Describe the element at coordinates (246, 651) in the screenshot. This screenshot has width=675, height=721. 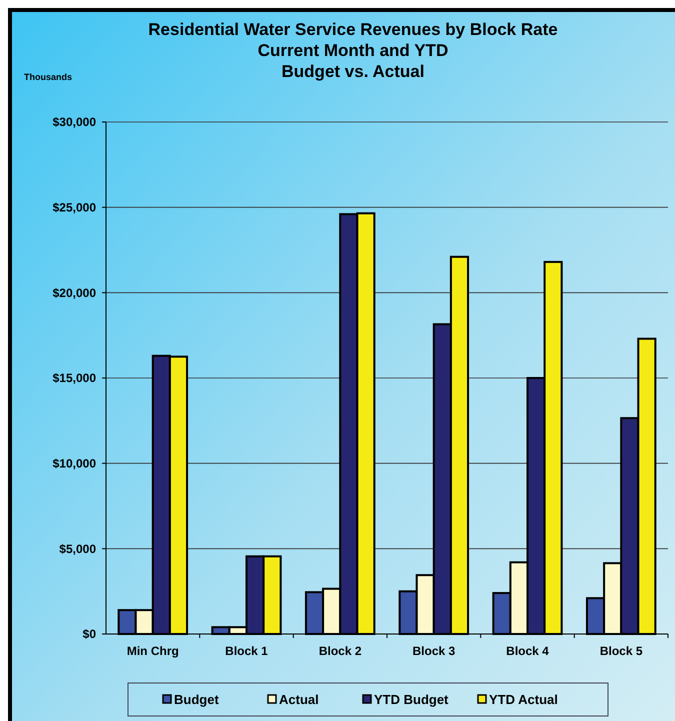
I see `x-tick-label: Block 1` at that location.